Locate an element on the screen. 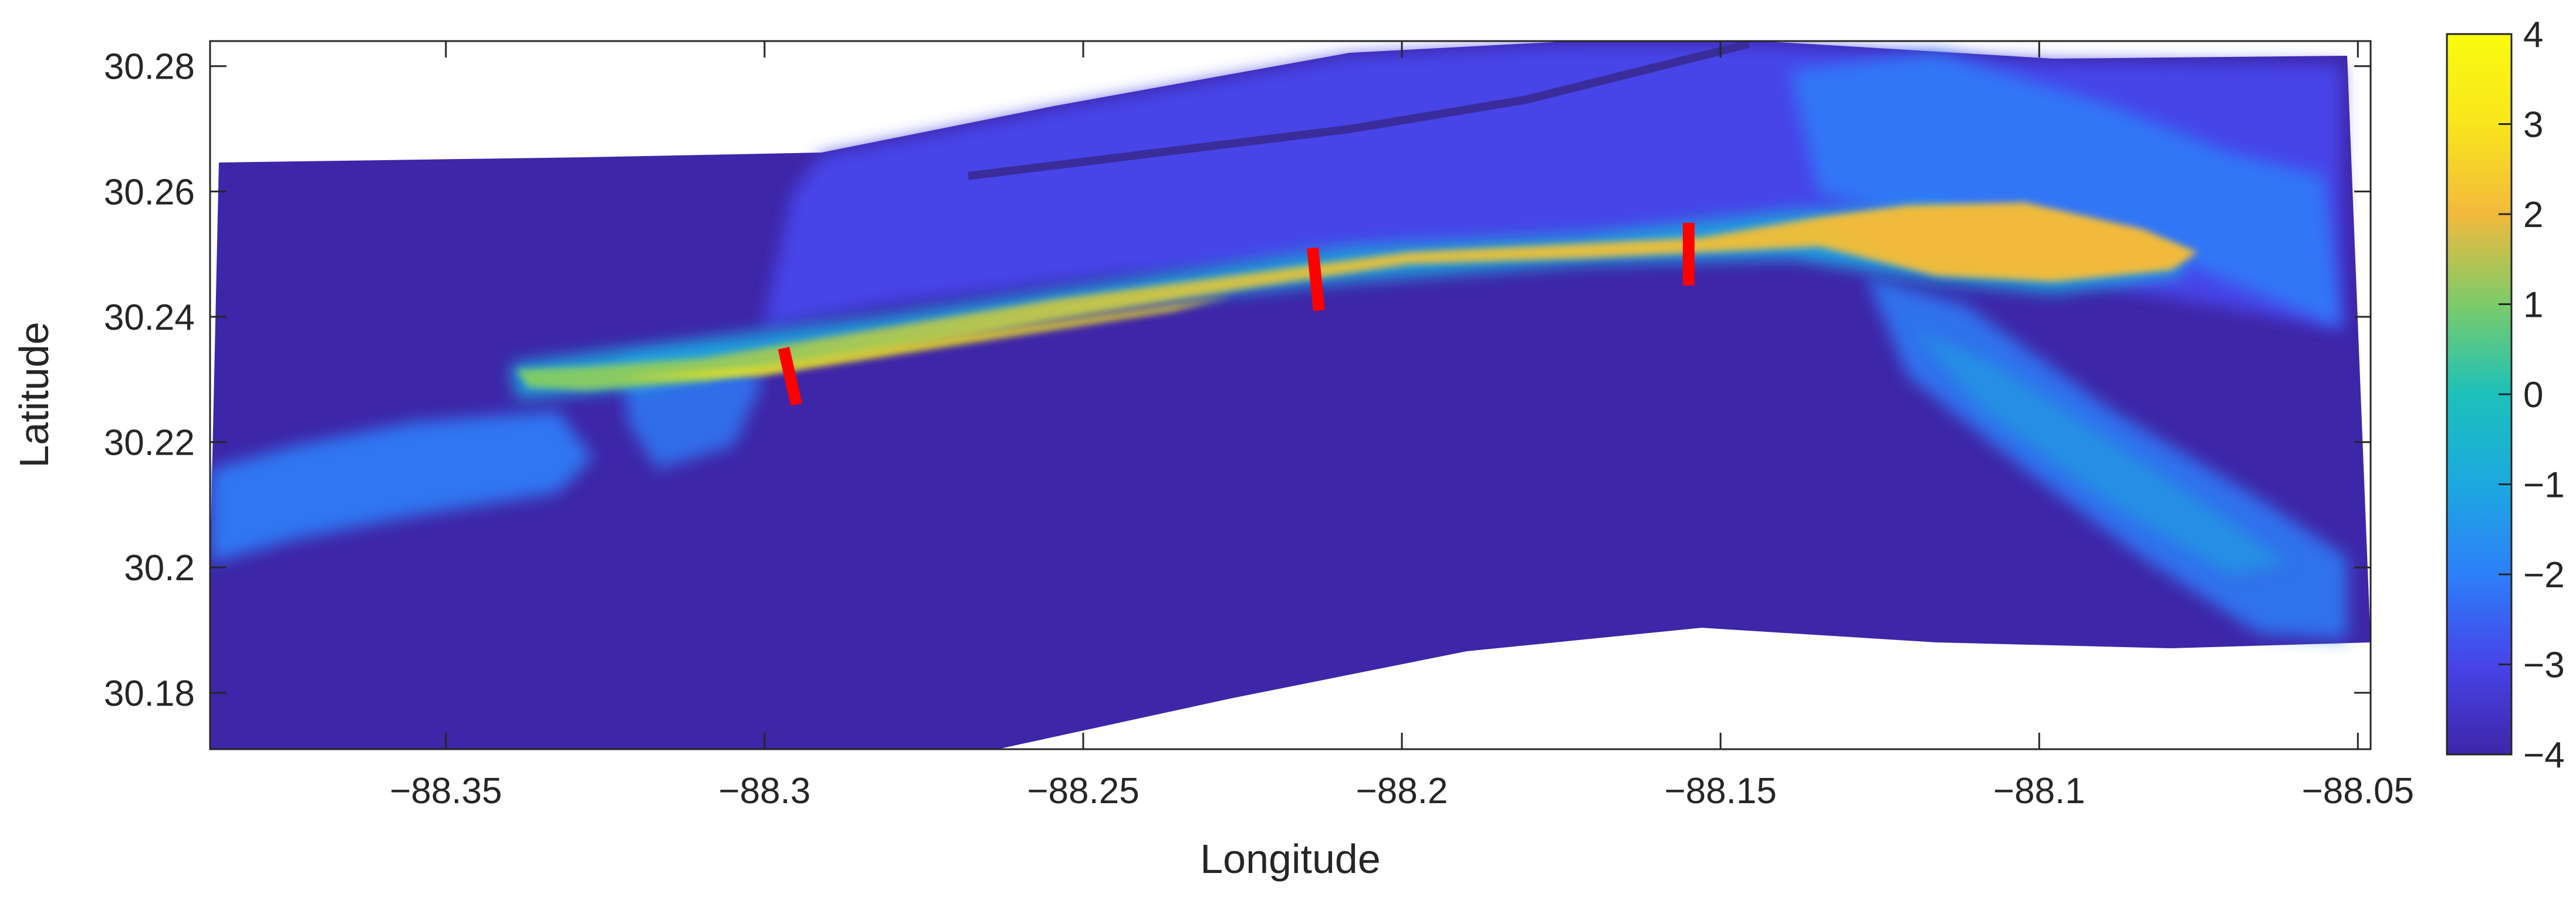  x-axis-label: Longitude is located at coordinates (1290, 859).